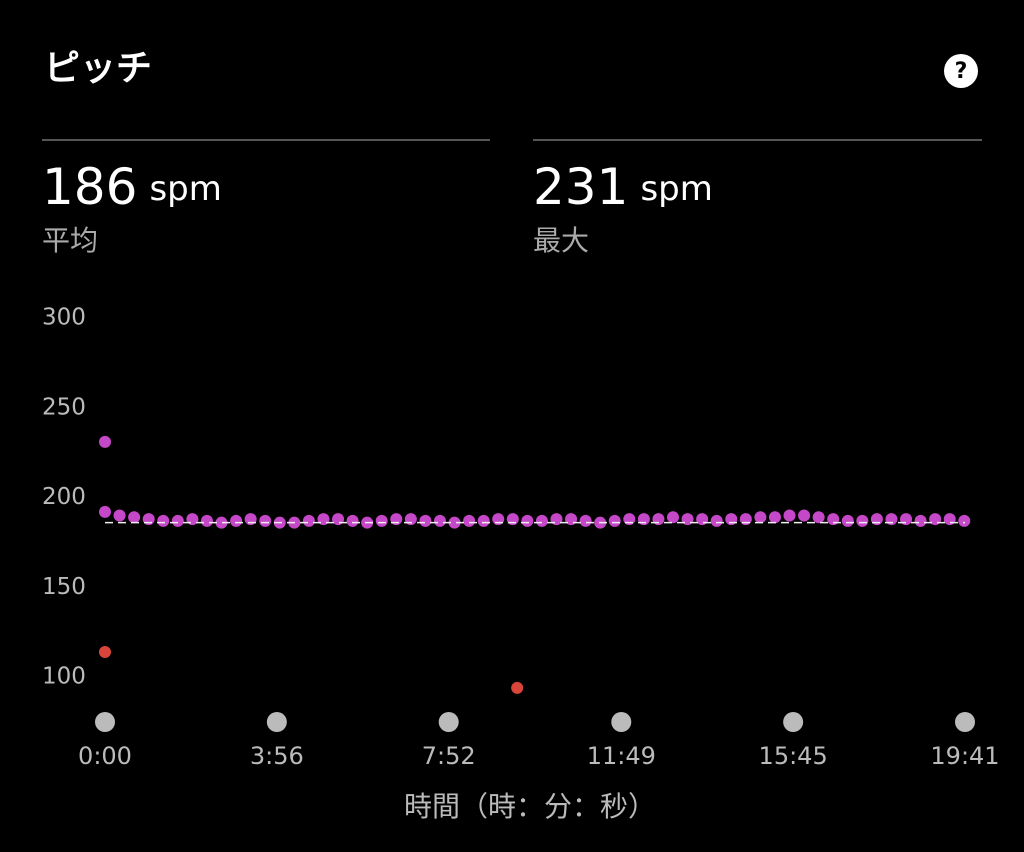  What do you see at coordinates (64, 407) in the screenshot?
I see `y-tick-label: 250` at bounding box center [64, 407].